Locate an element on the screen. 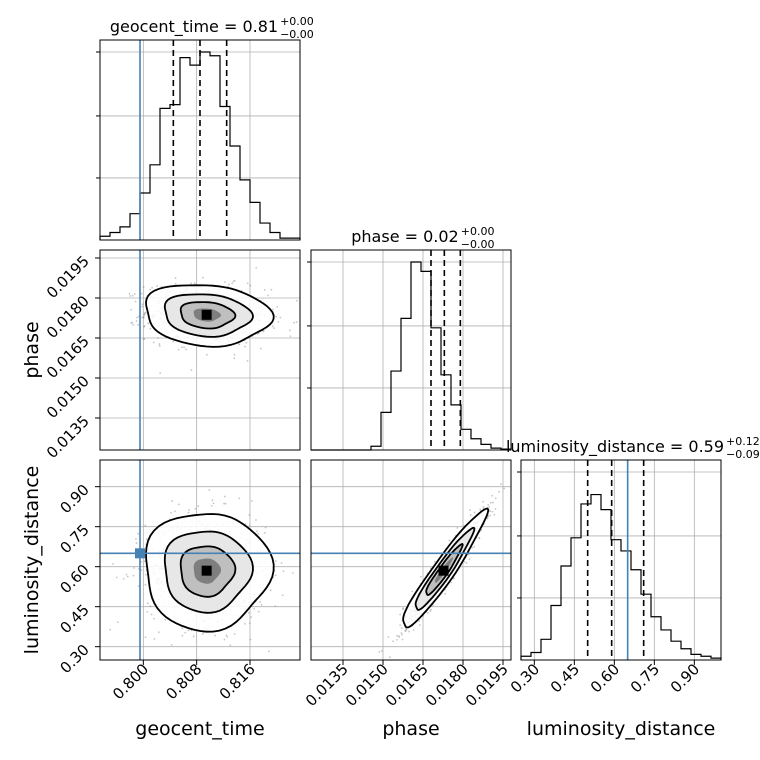 The height and width of the screenshot is (760, 760). scatter-panel-geocent_time-vs-luminosity_distance is located at coordinates (201, 560).